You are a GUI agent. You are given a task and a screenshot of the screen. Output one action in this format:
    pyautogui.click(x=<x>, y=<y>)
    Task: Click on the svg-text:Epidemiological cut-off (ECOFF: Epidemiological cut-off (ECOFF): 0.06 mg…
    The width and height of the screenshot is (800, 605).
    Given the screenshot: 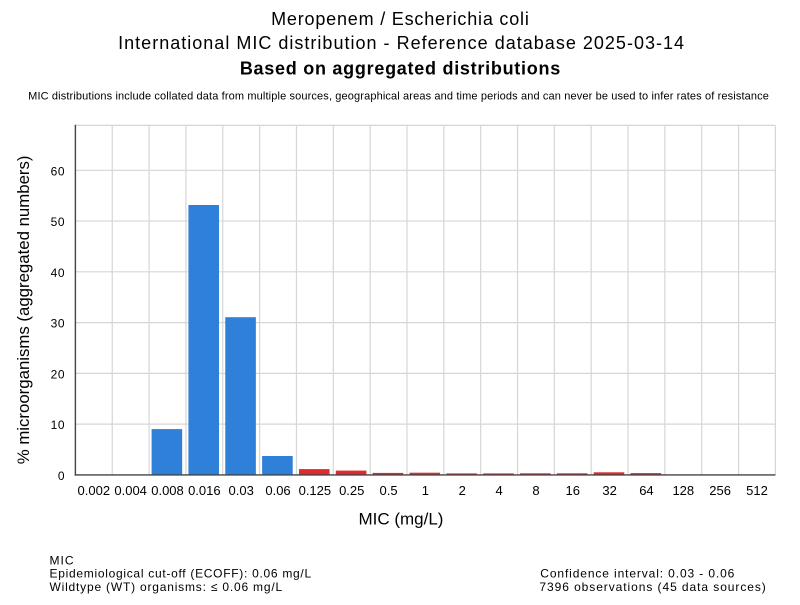 What is the action you would take?
    pyautogui.click(x=181, y=574)
    